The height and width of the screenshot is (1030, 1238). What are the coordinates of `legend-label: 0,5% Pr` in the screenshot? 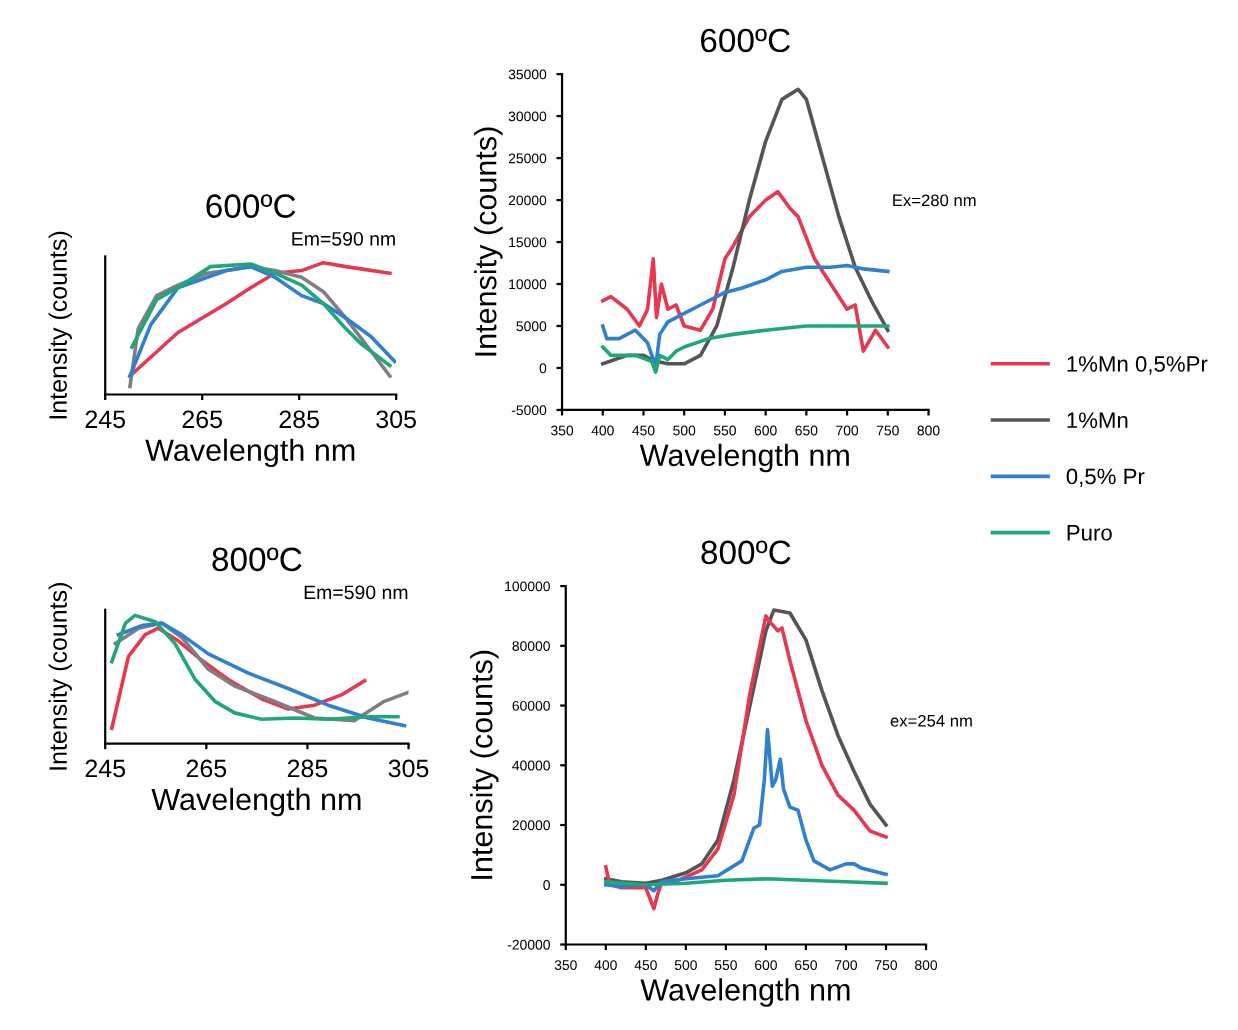 It's located at (1105, 477).